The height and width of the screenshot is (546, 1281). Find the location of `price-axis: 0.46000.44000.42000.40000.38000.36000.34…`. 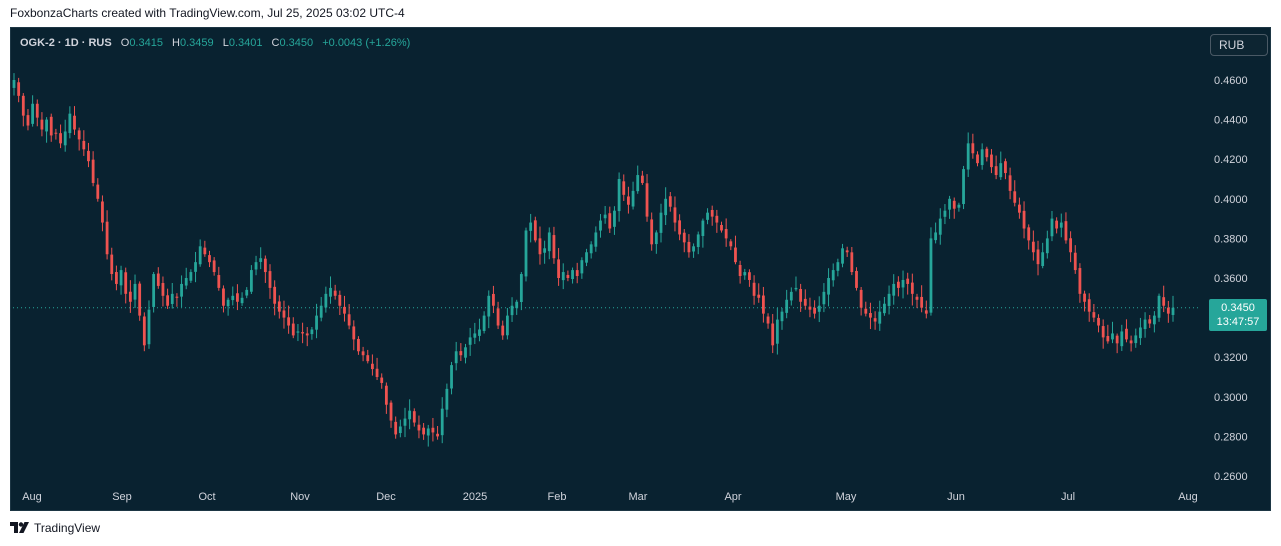

price-axis: 0.46000.44000.42000.40000.38000.36000.34… is located at coordinates (1231, 279).